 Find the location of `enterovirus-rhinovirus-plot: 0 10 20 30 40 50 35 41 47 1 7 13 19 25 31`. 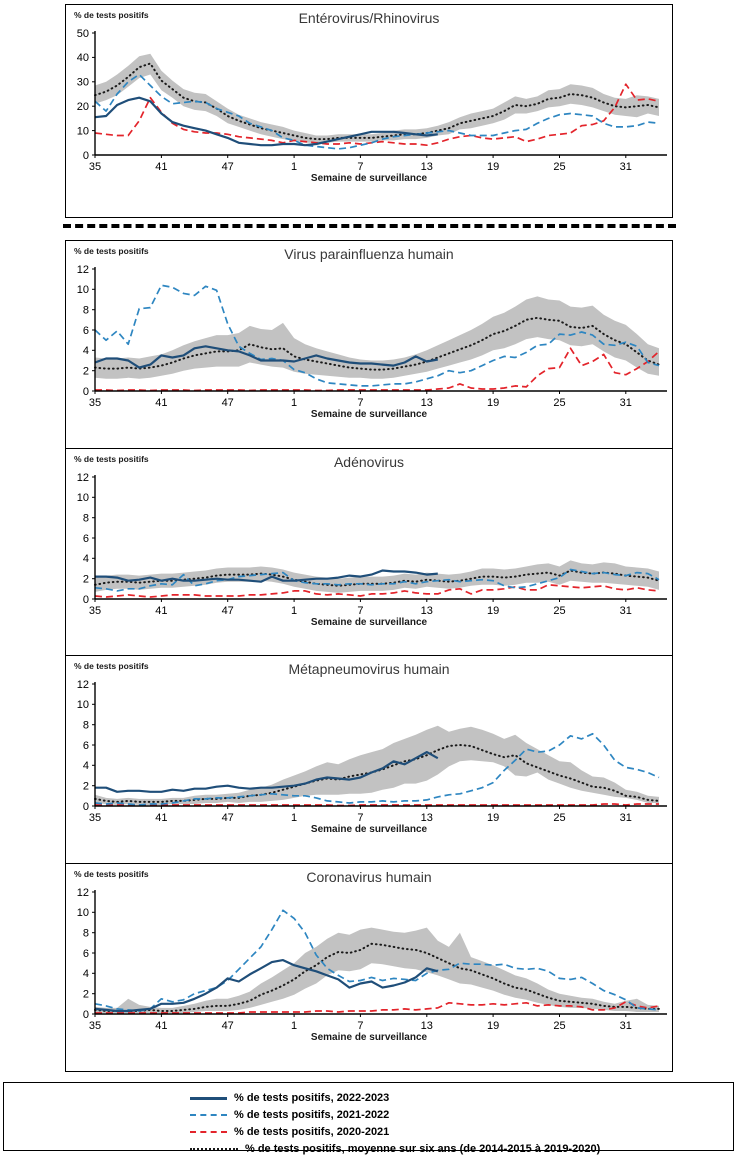

enterovirus-rhinovirus-plot: 0 10 20 30 40 50 35 41 47 1 7 13 19 25 31 is located at coordinates (372, 100).